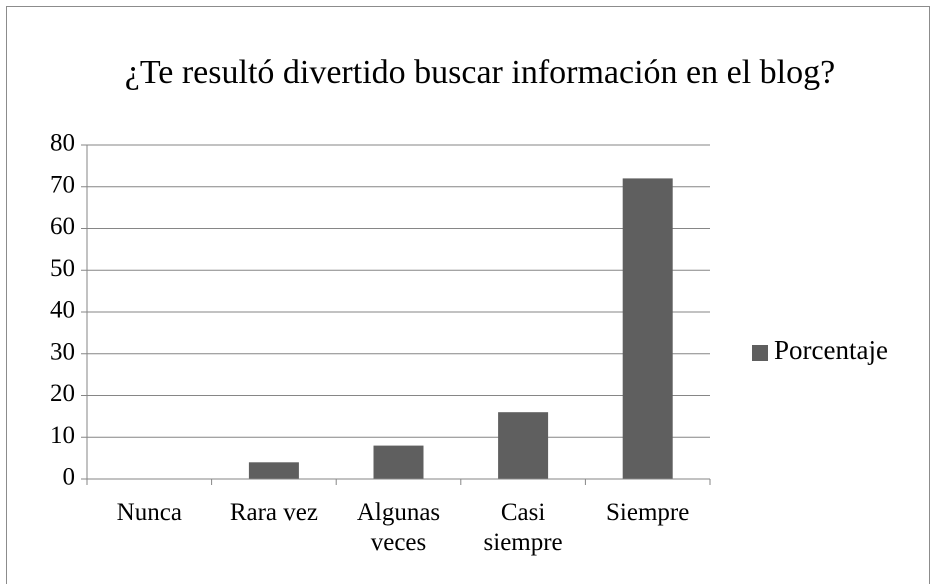 The width and height of the screenshot is (930, 584). What do you see at coordinates (62, 143) in the screenshot?
I see `y-tick-label: 80` at bounding box center [62, 143].